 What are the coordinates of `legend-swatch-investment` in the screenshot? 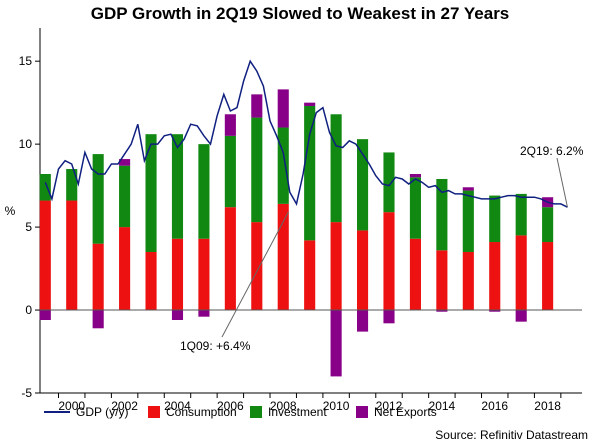 It's located at (256, 412).